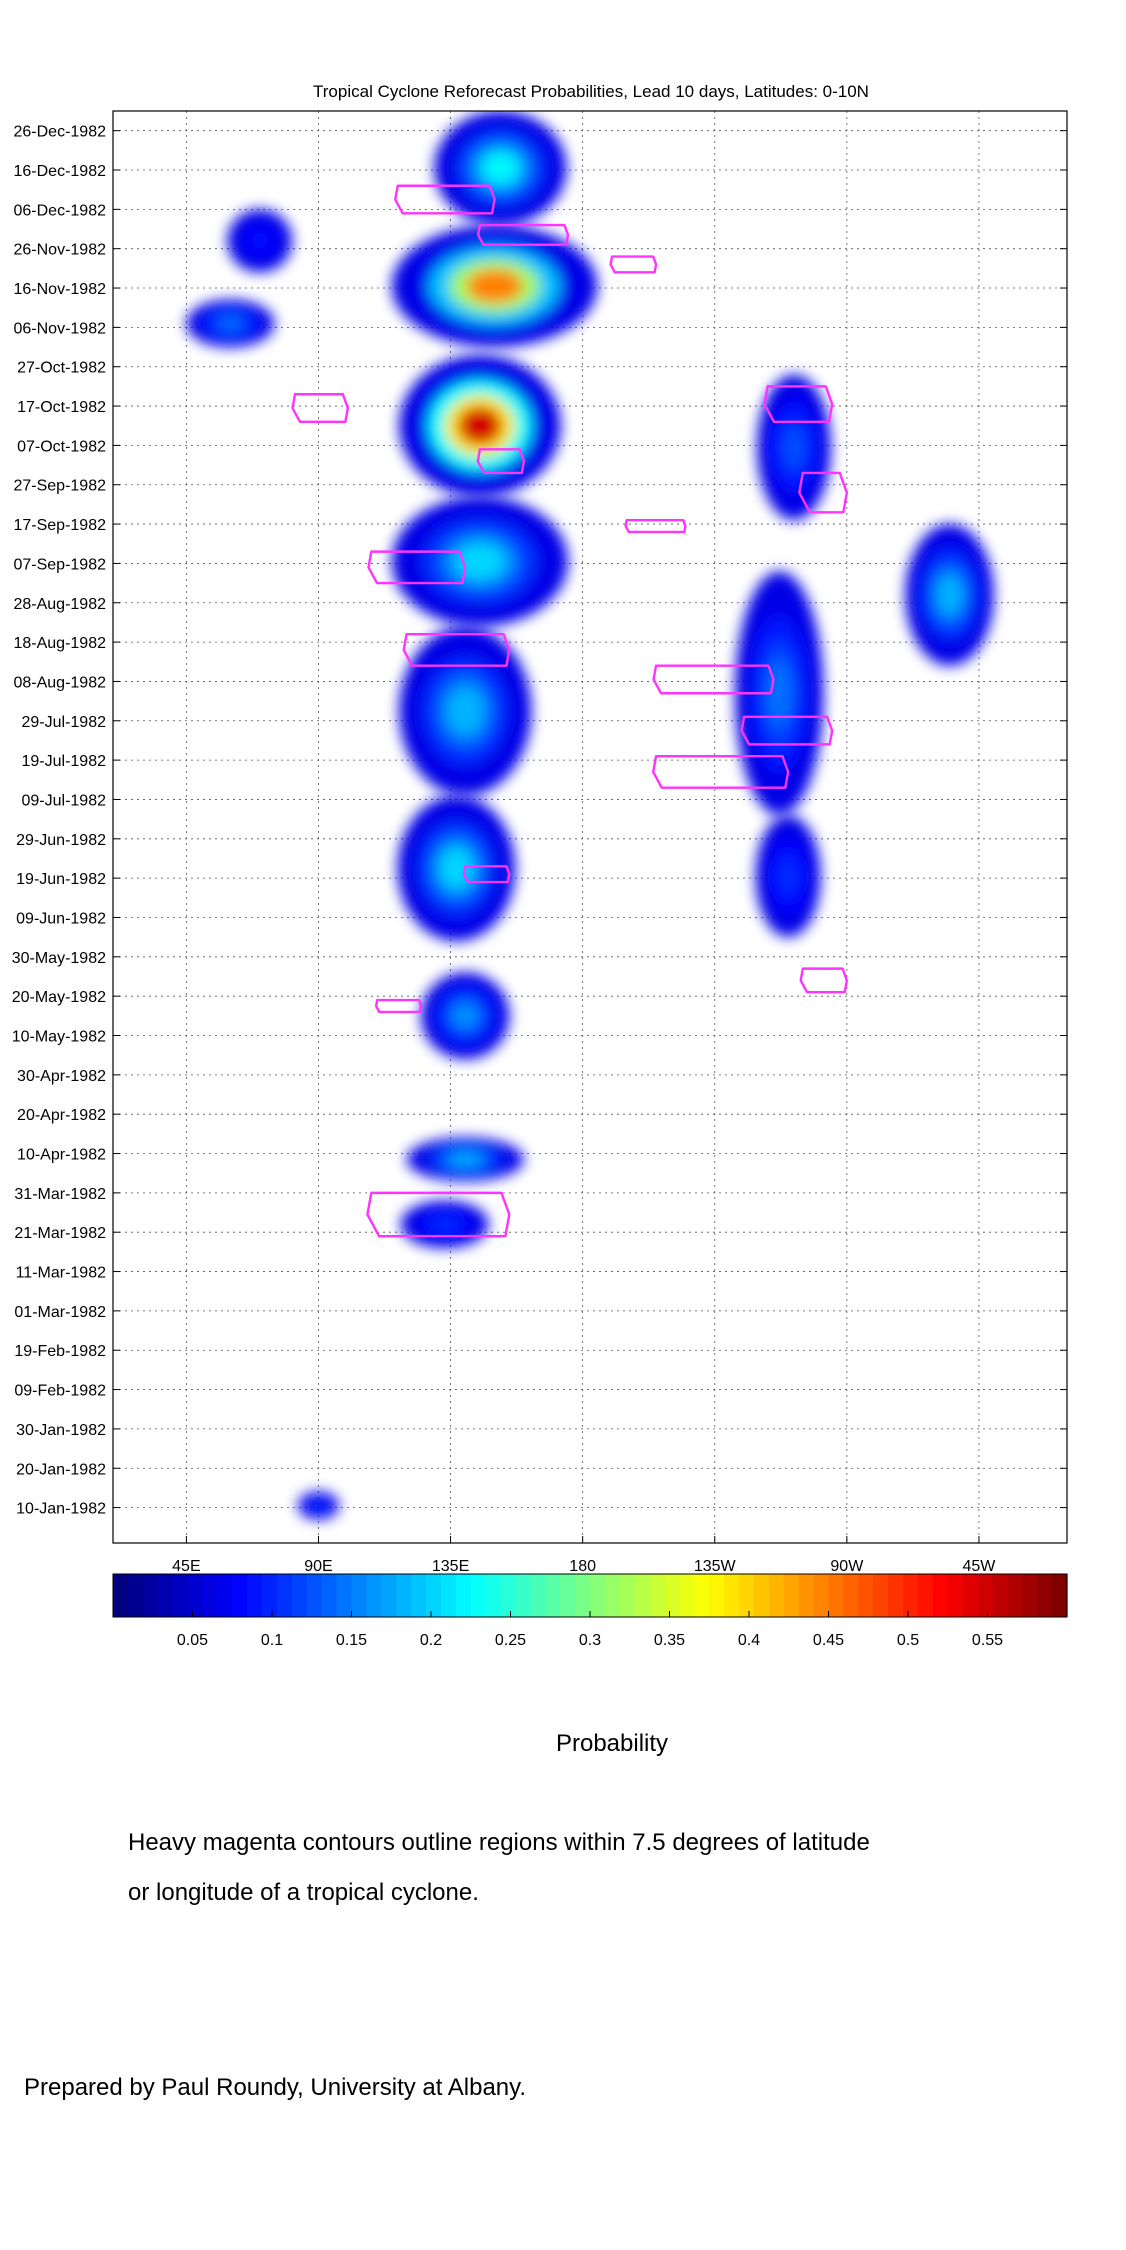  What do you see at coordinates (61, 840) in the screenshot?
I see `y-tick-label: 29-Jun-1982` at bounding box center [61, 840].